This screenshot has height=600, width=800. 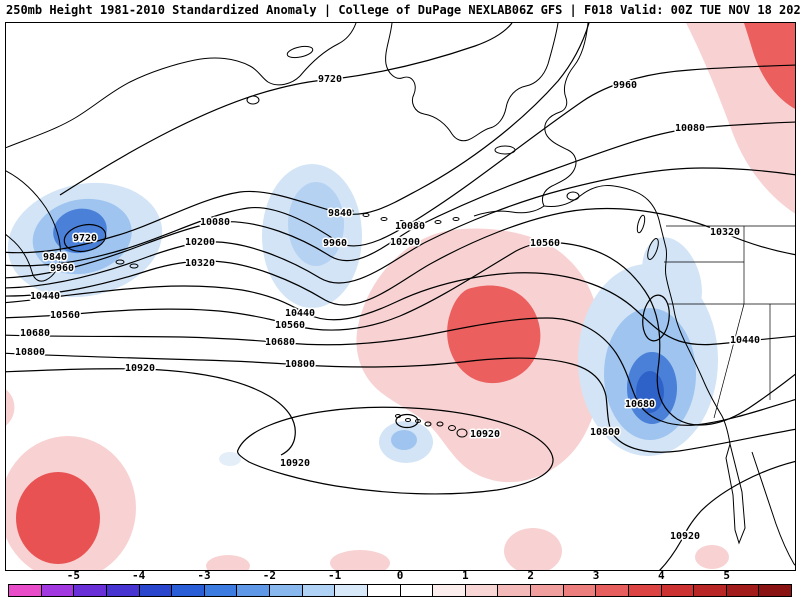 What do you see at coordinates (73, 575) in the screenshot?
I see `colorbar-tick-label: -5` at bounding box center [73, 575].